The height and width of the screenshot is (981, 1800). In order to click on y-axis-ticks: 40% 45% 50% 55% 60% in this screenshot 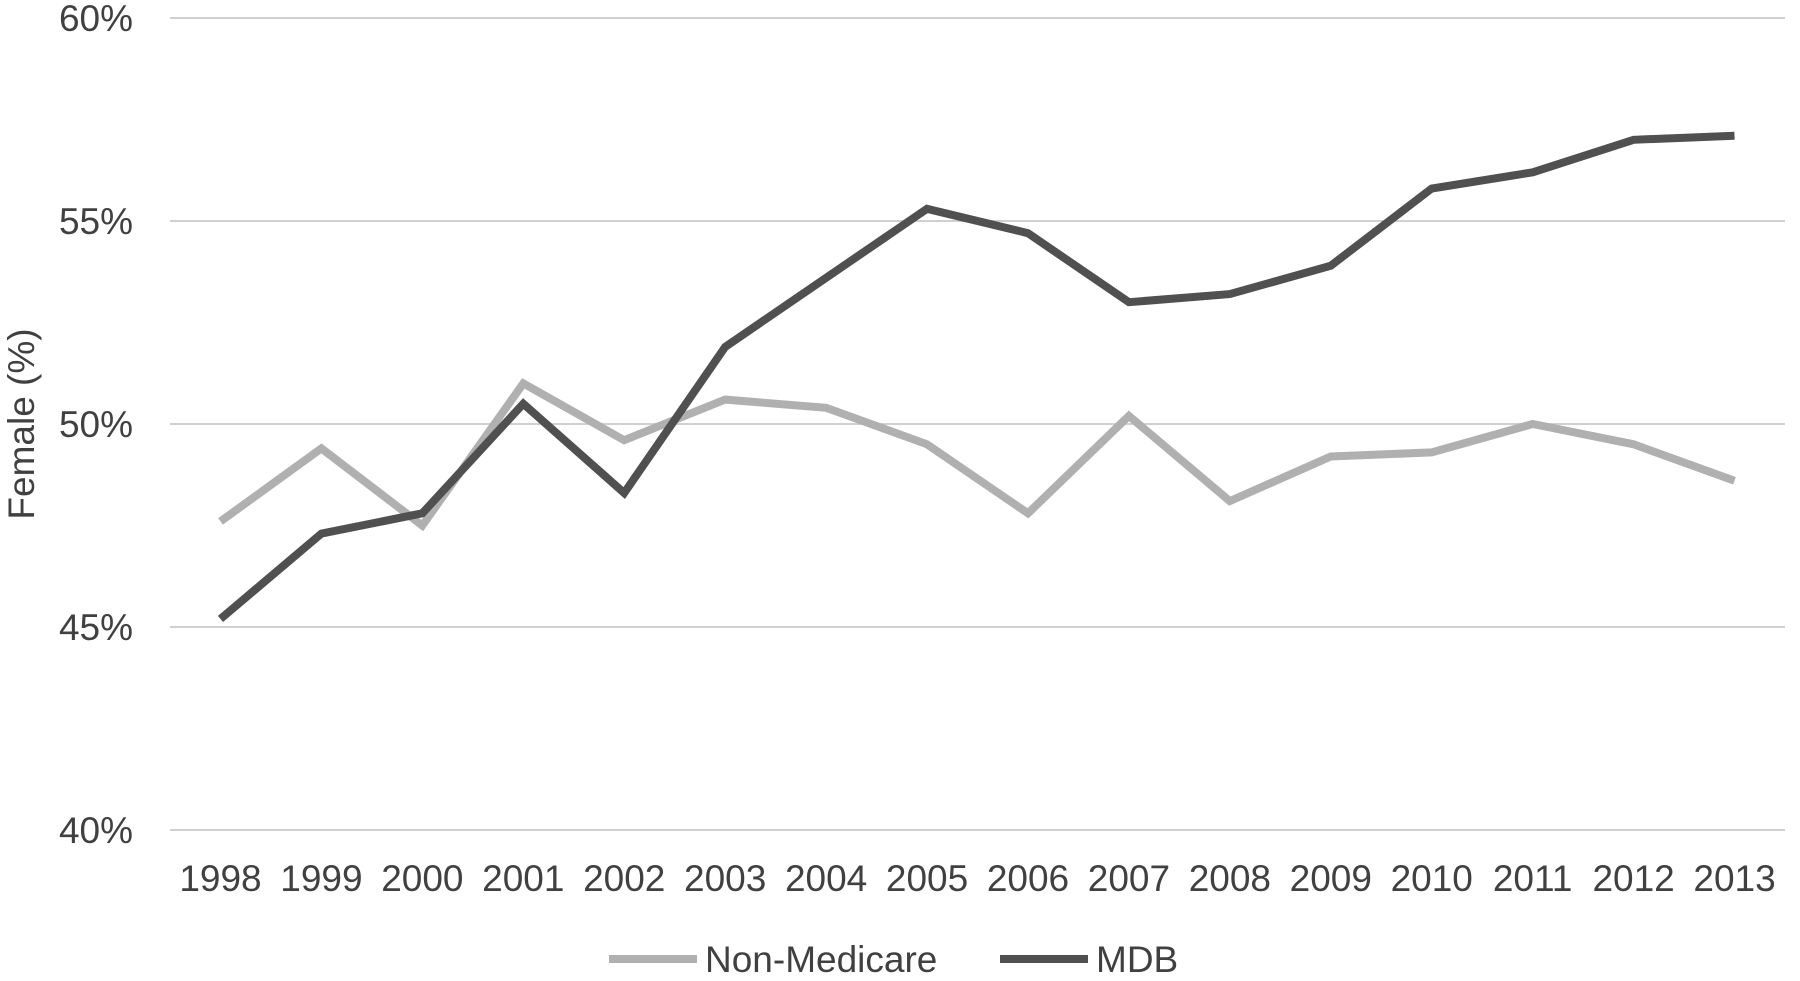, I will do `click(96, 425)`.